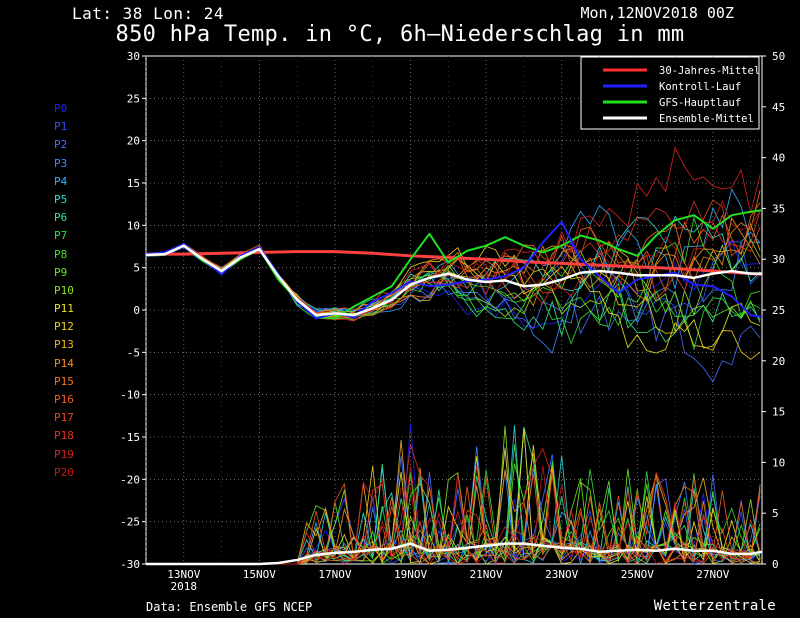  I want to click on y-left-tick-label: 0, so click(136, 310).